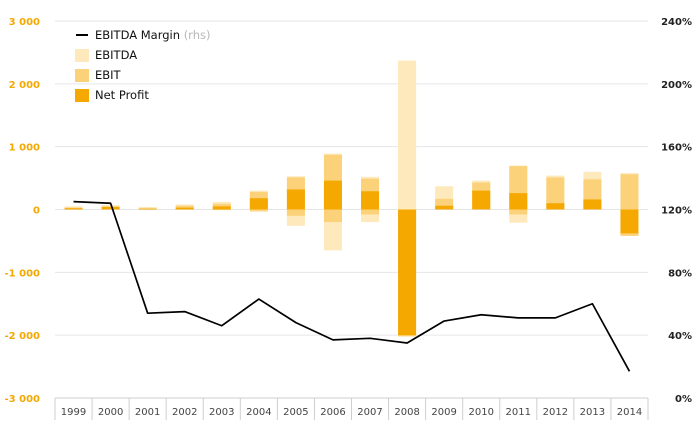 This screenshot has height=433, width=700. What do you see at coordinates (23, 336) in the screenshot?
I see `y-left-tick-label: -2 000` at bounding box center [23, 336].